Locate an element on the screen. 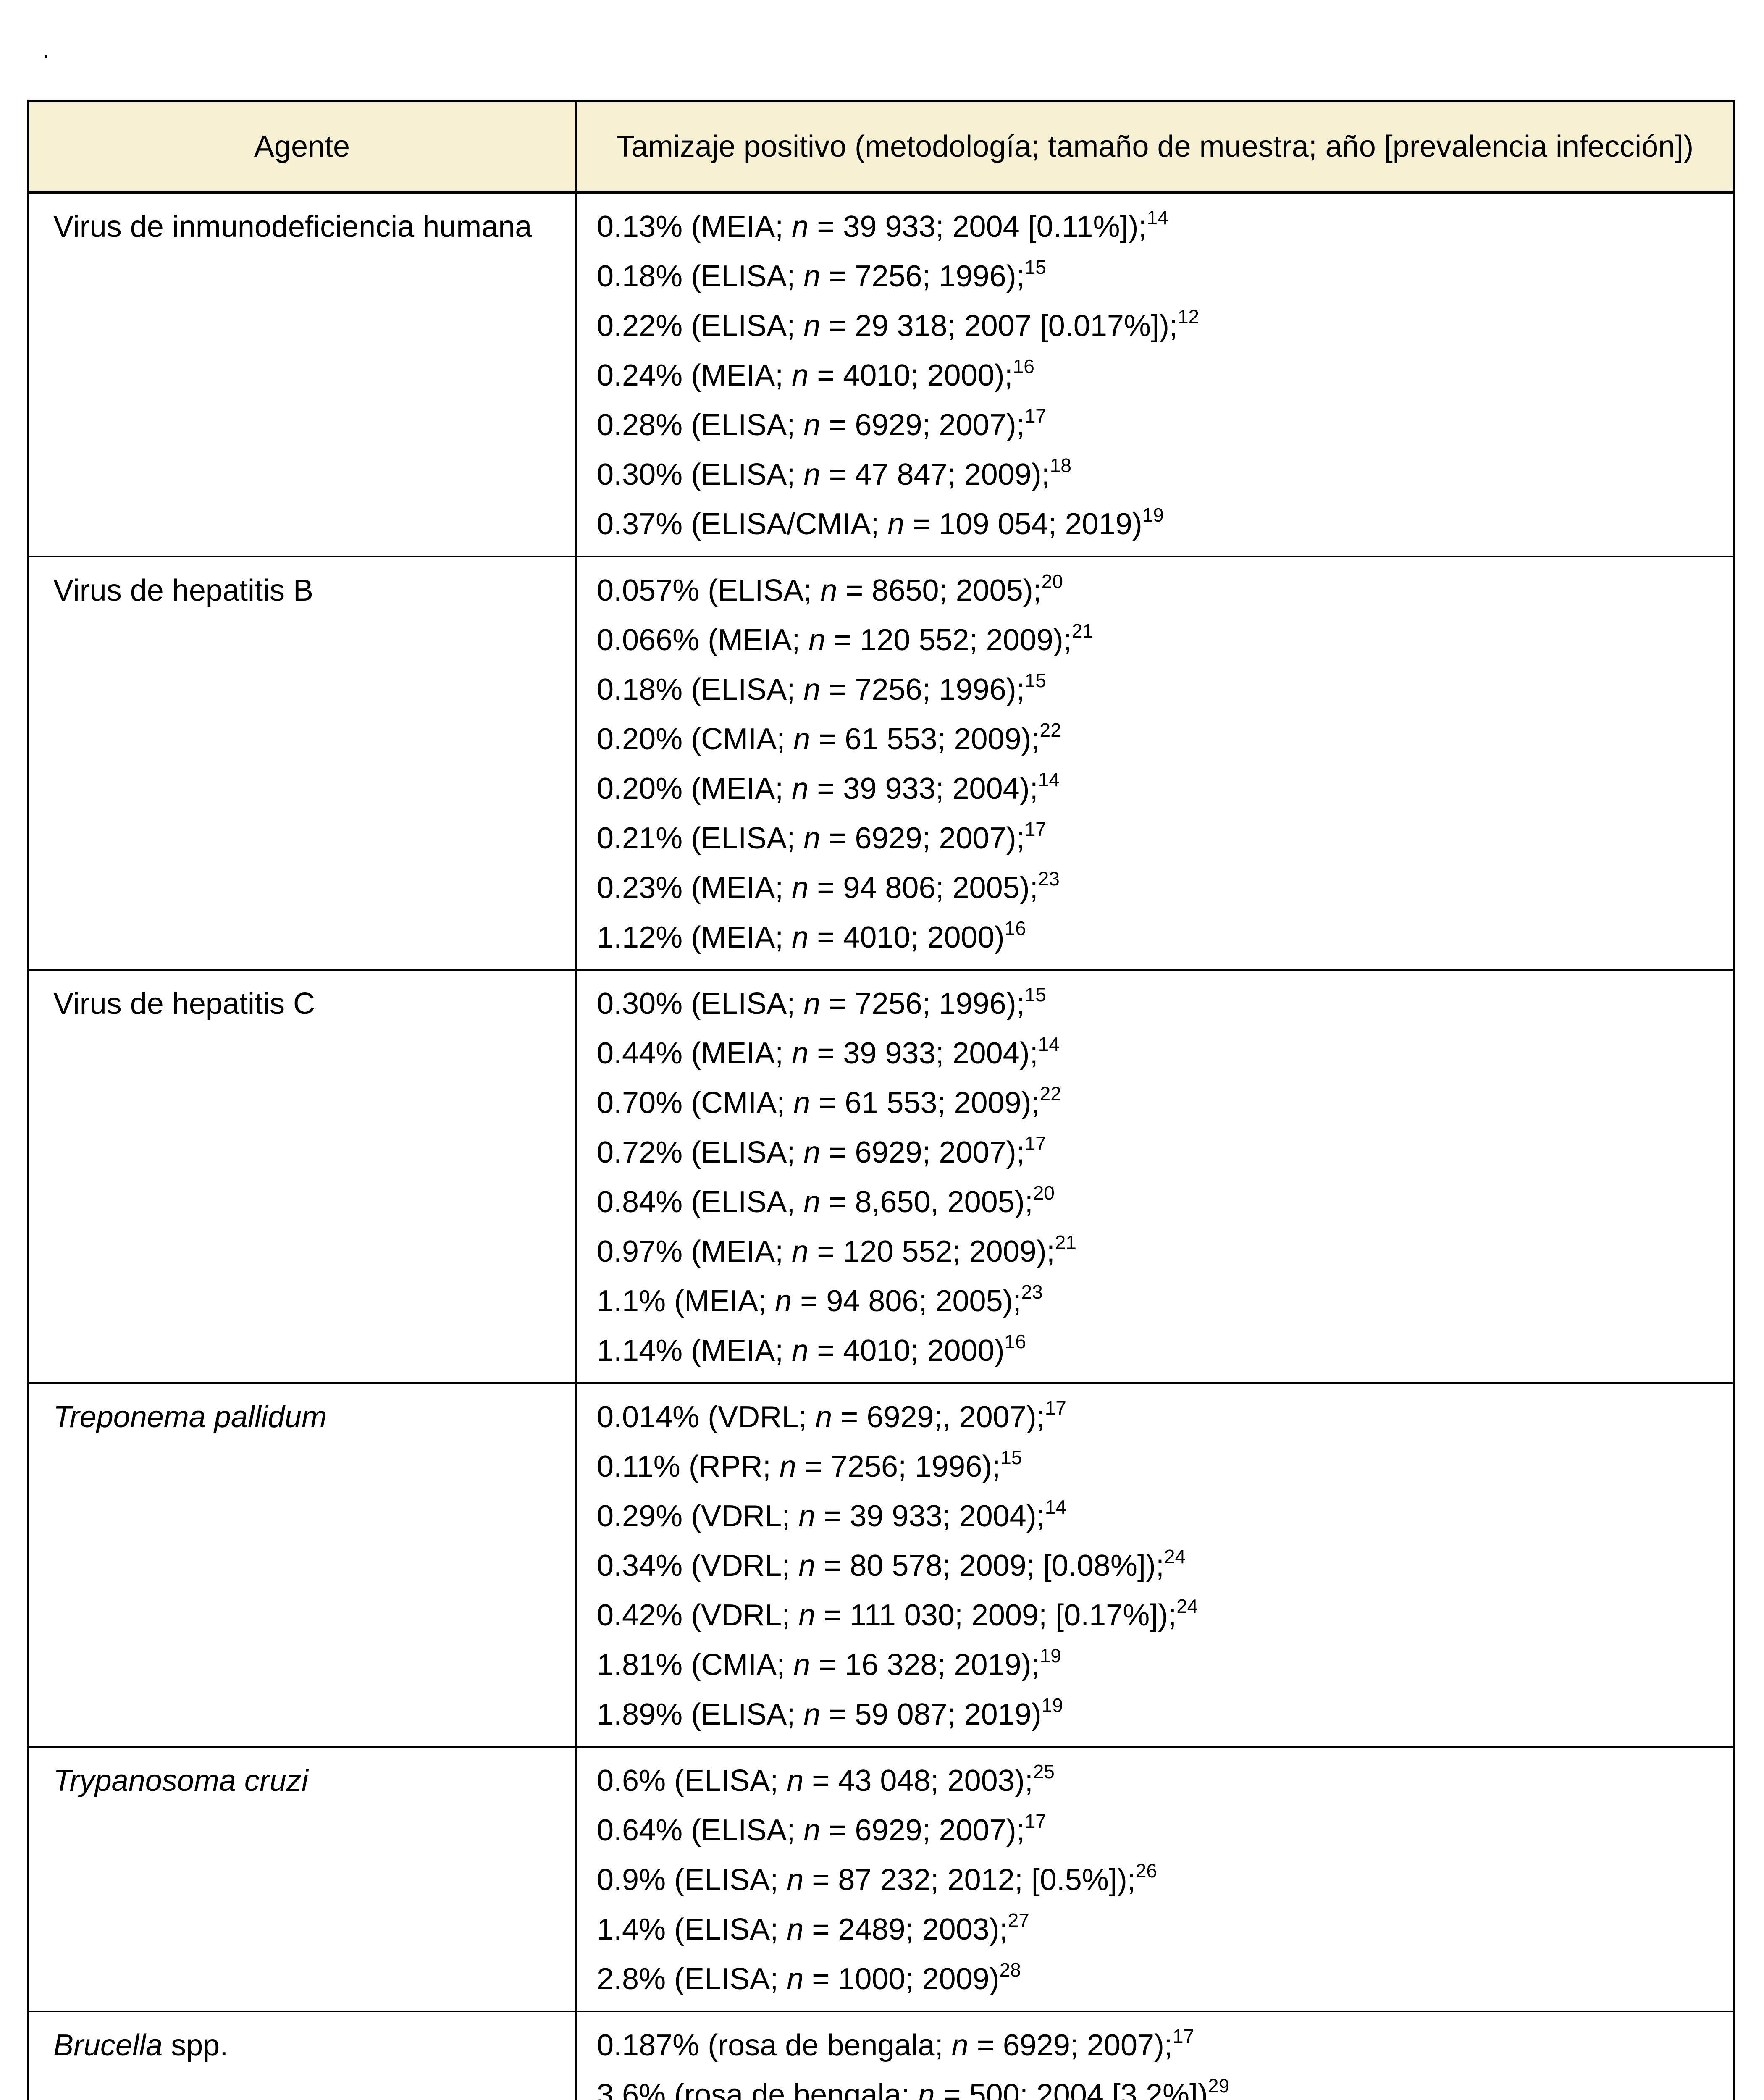  screening-entry: 0.057% (ELISA; n = 8650; 2005);20 is located at coordinates (830, 588).